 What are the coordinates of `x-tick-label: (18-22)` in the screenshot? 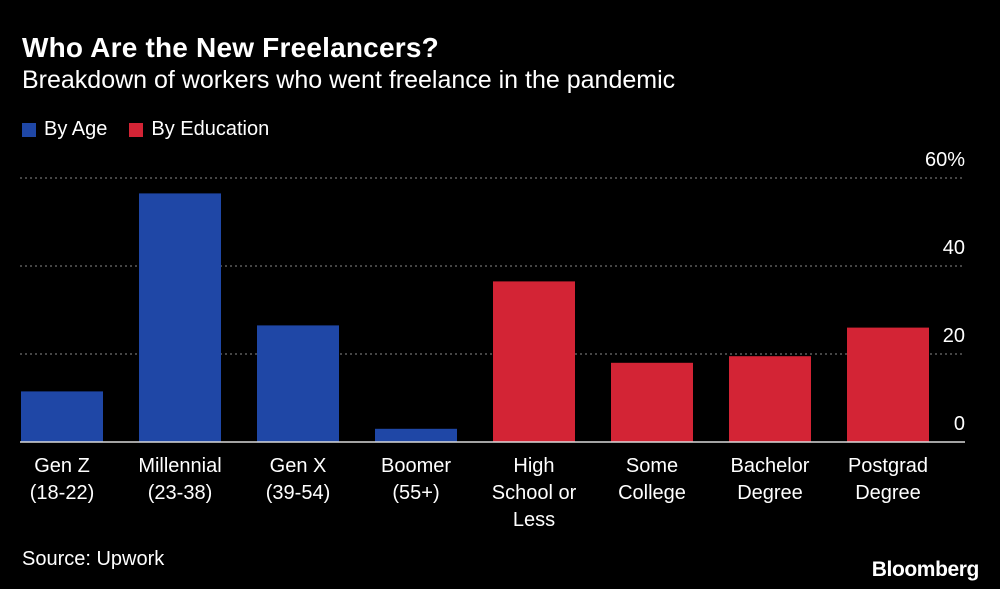 It's located at (62, 493).